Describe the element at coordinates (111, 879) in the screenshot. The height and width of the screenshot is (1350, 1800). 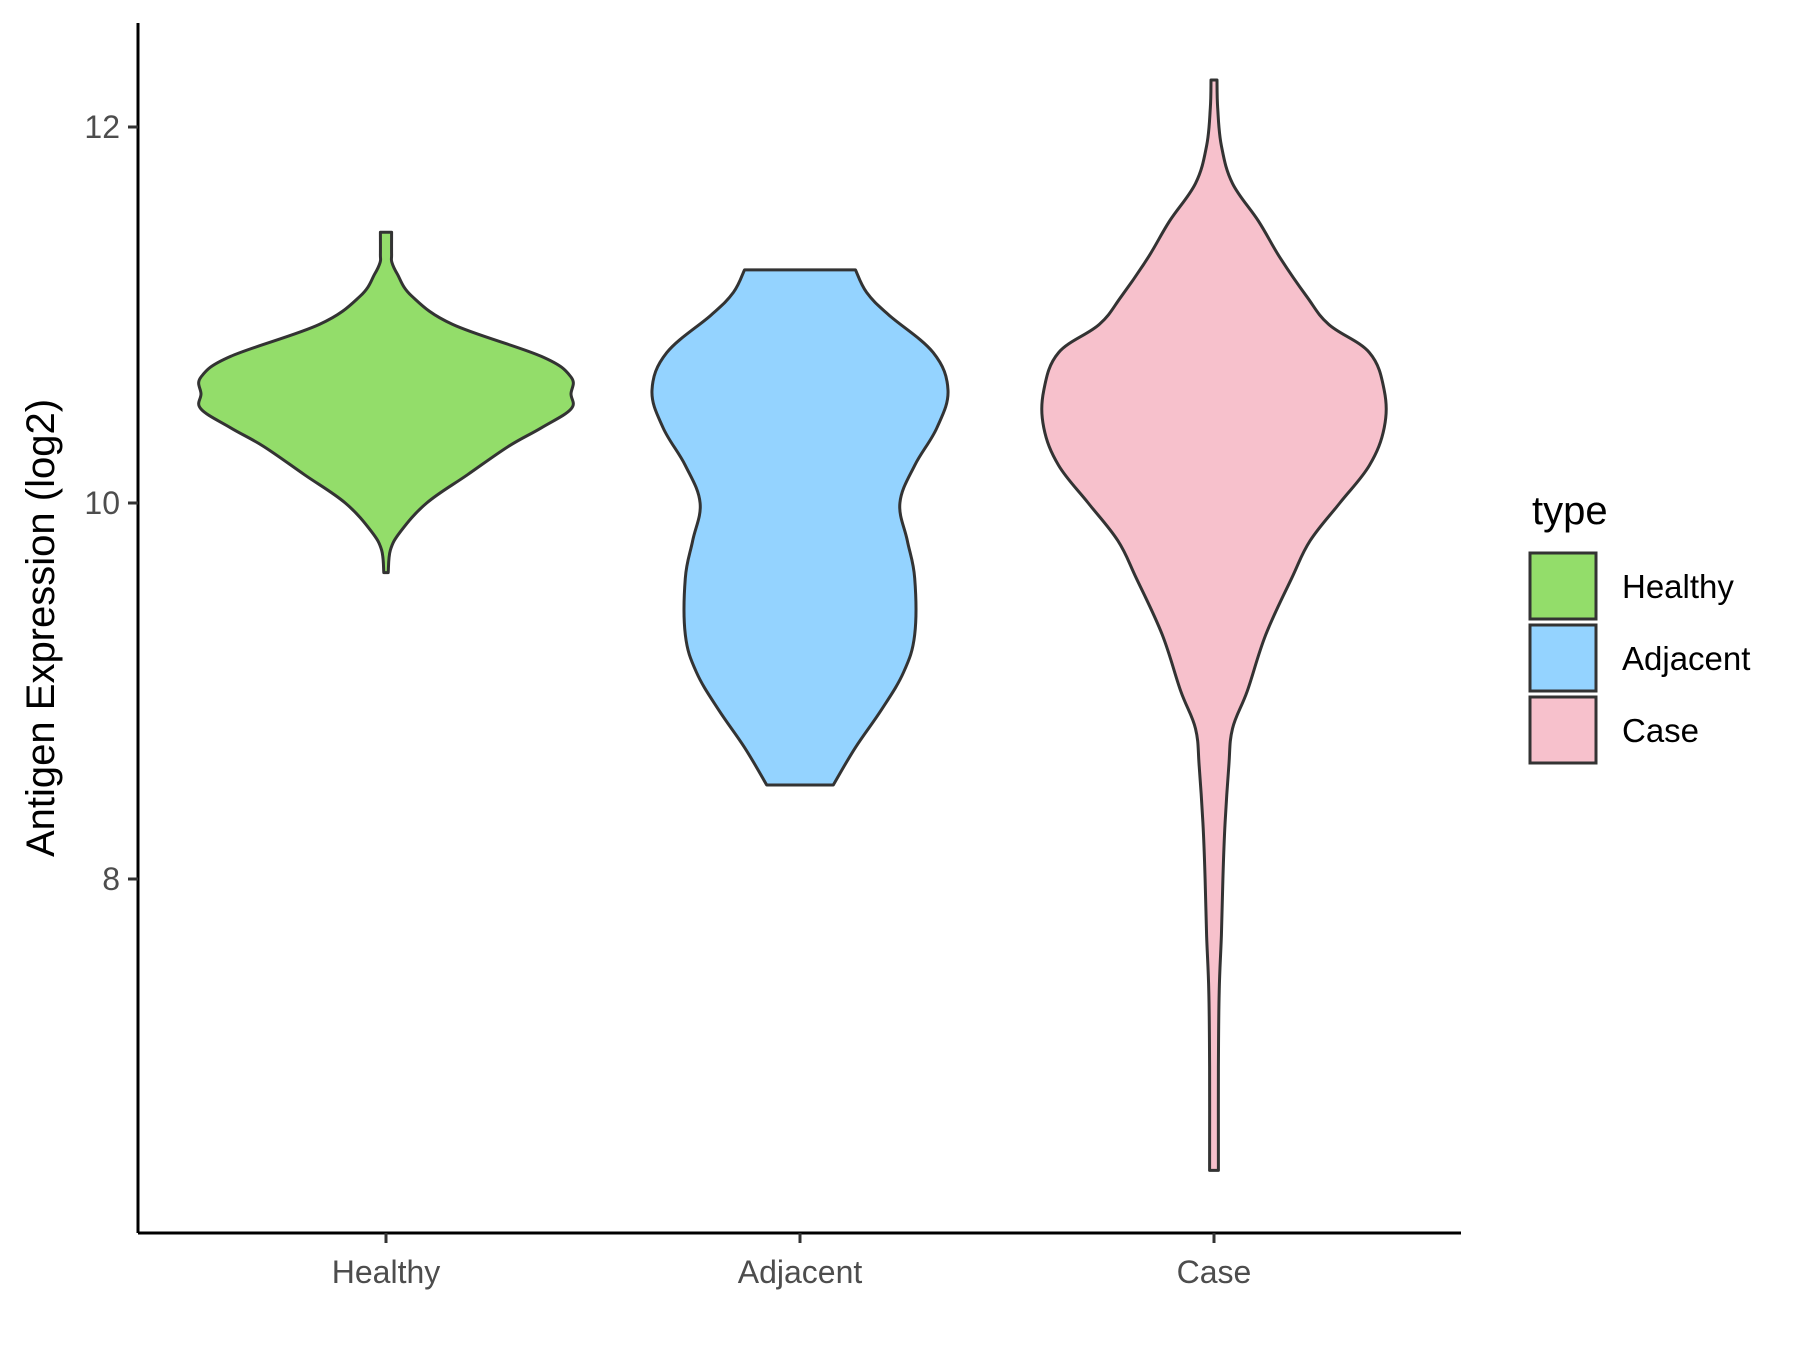
I see `y-tick-label: 8` at that location.